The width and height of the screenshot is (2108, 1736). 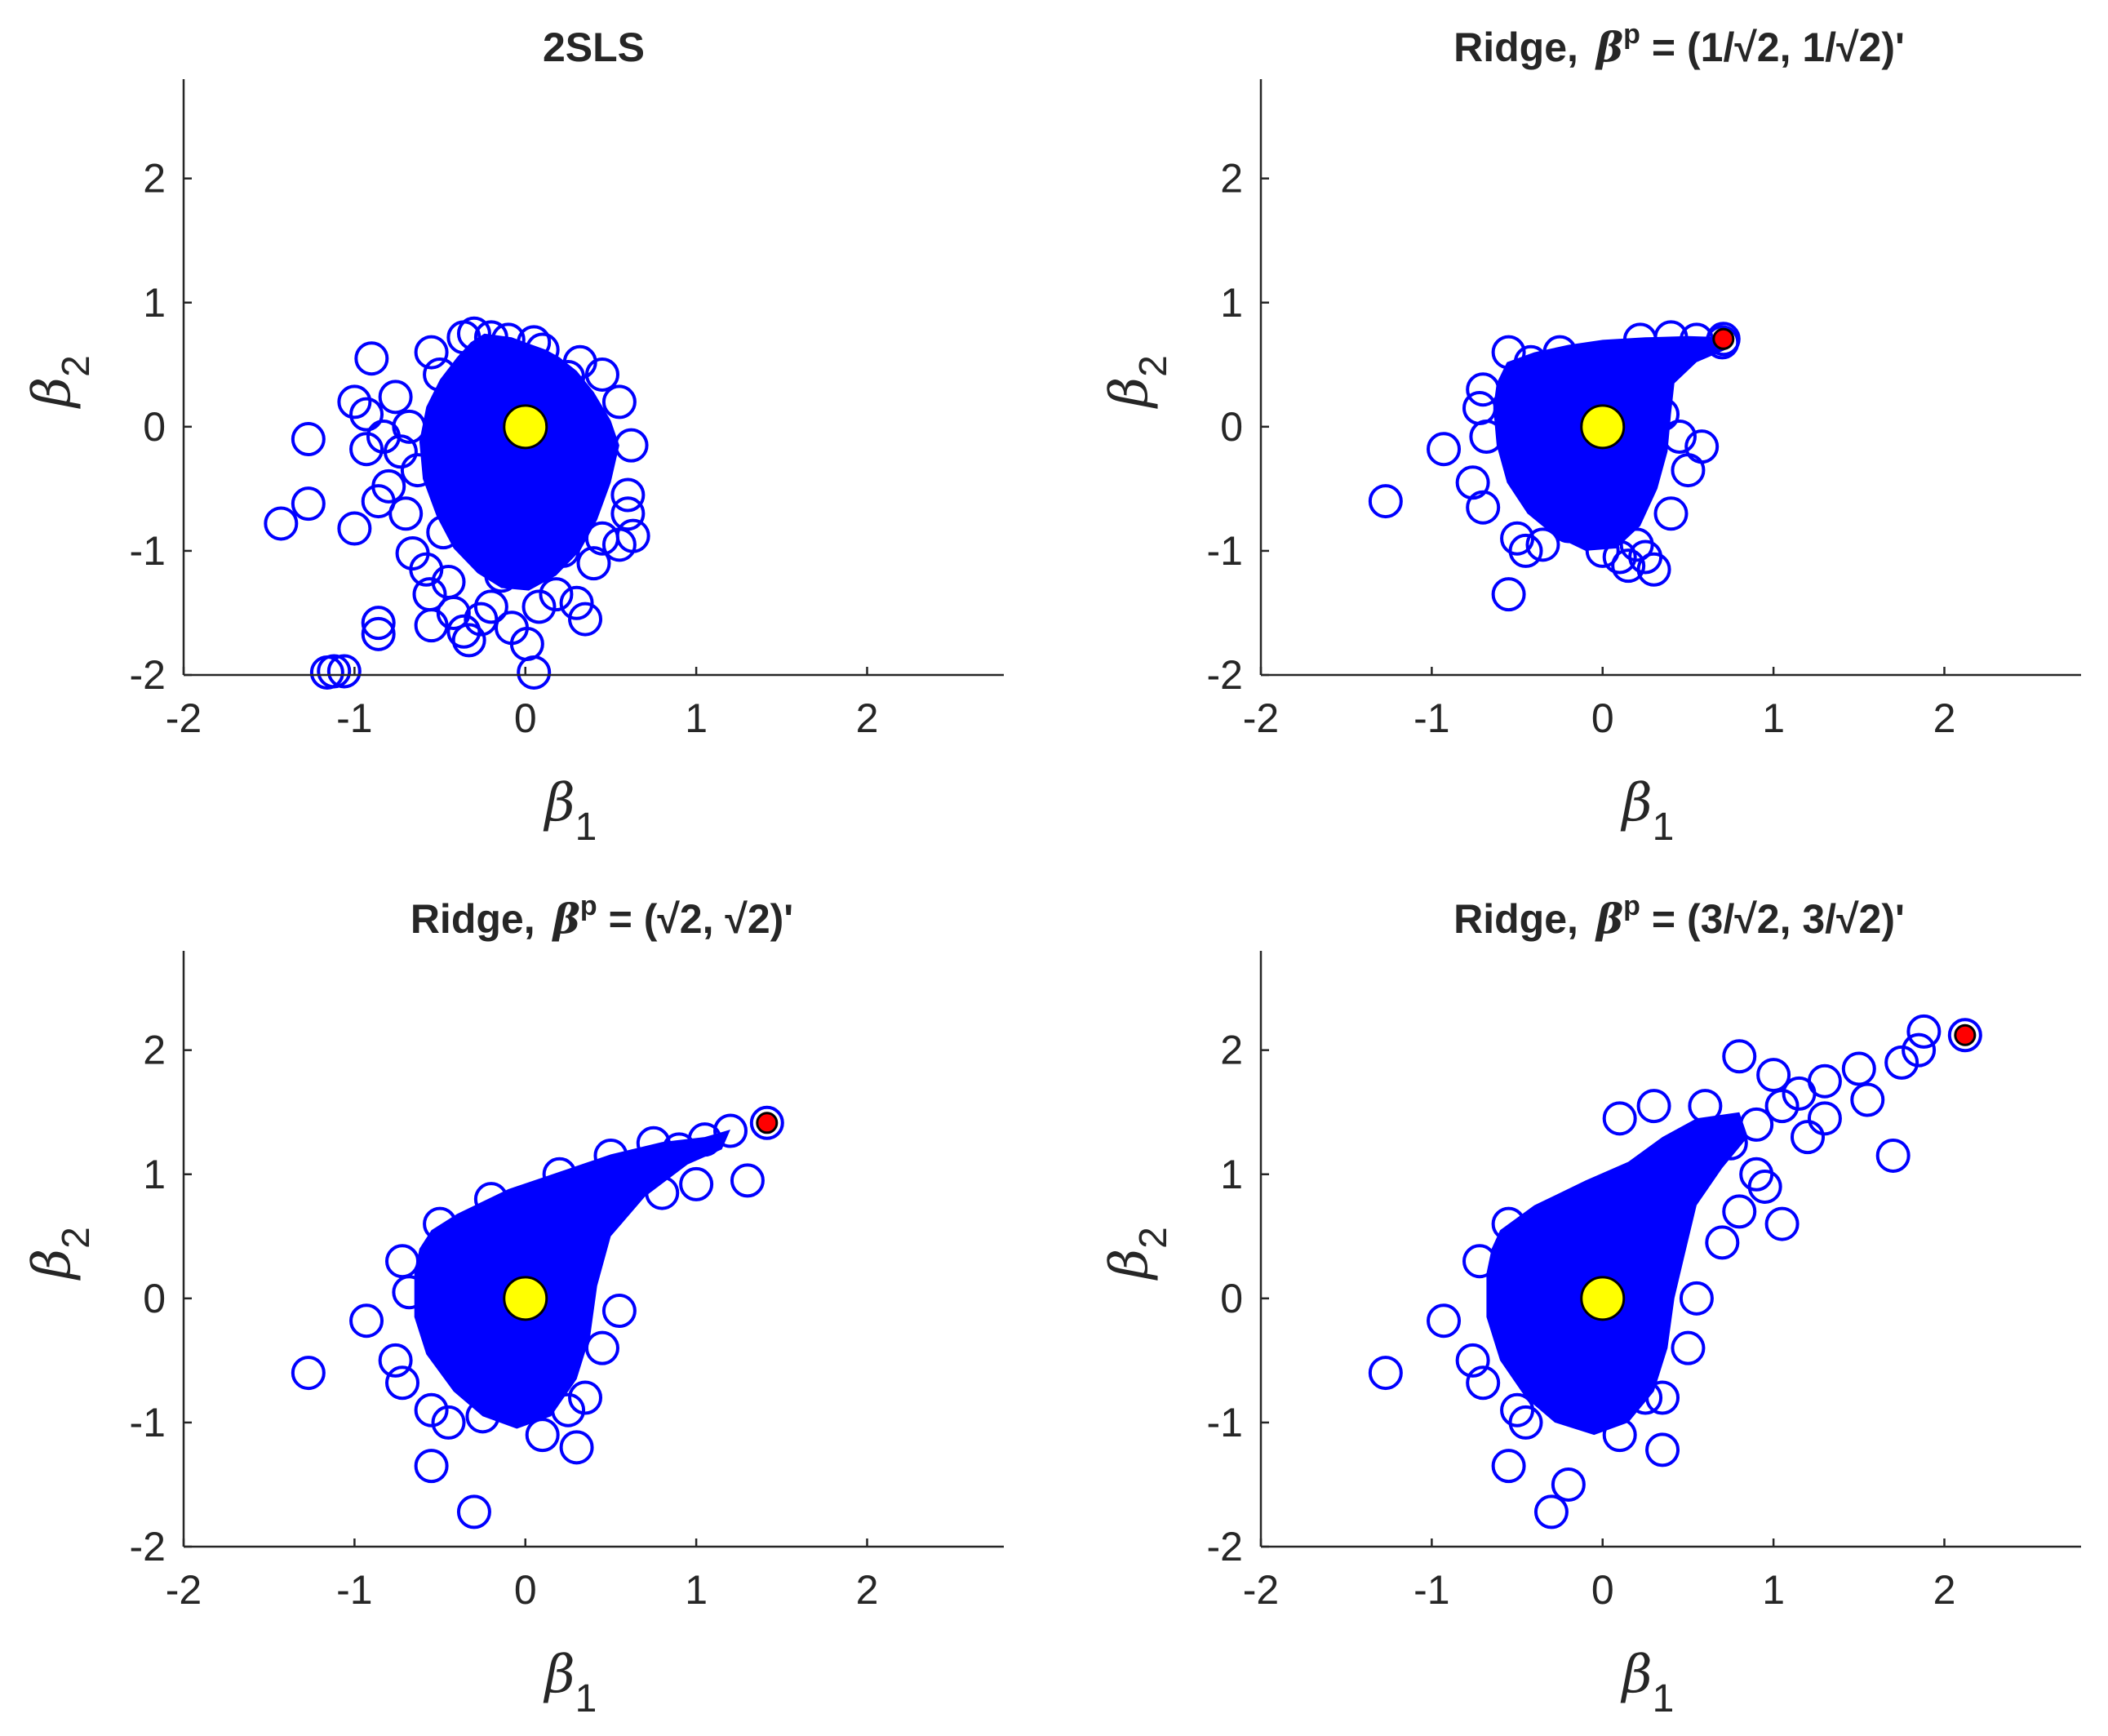 What do you see at coordinates (1225, 675) in the screenshot?
I see `y-tick-label: -2` at bounding box center [1225, 675].